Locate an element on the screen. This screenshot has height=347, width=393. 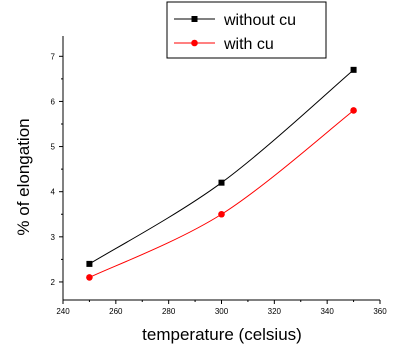
x-tick-label: 240 is located at coordinates (63, 311).